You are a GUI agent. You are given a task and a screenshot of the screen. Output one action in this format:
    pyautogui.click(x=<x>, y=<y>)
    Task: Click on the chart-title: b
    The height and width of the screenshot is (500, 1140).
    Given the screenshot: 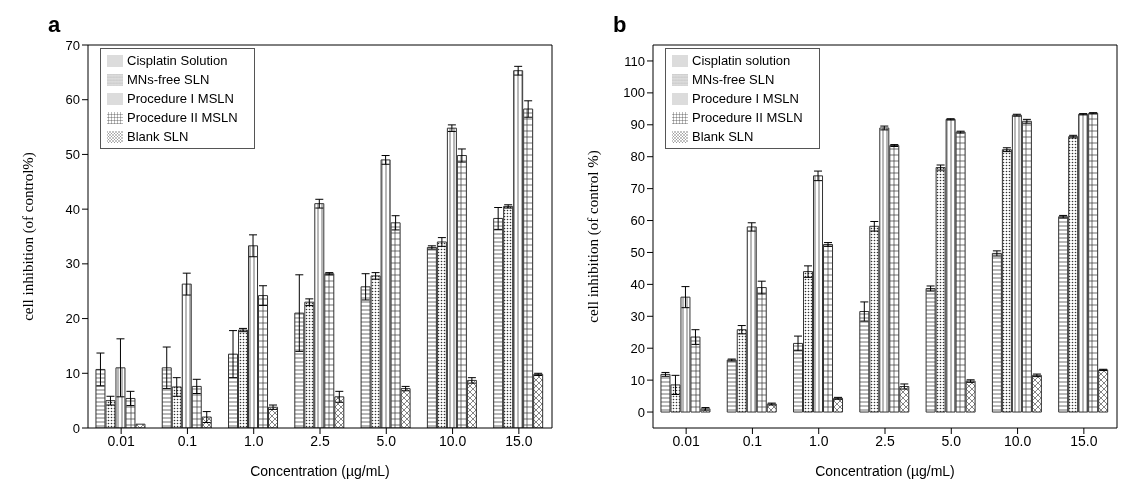 What is the action you would take?
    pyautogui.click(x=620, y=25)
    